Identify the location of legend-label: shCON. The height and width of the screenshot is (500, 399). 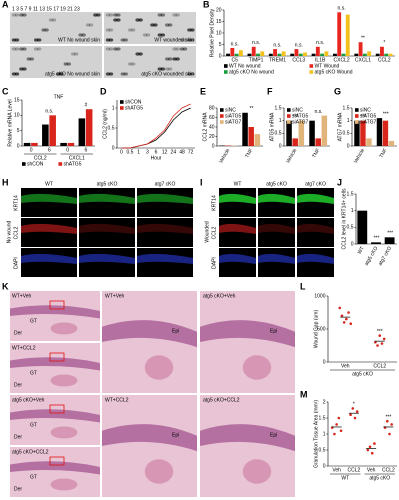
(133, 102).